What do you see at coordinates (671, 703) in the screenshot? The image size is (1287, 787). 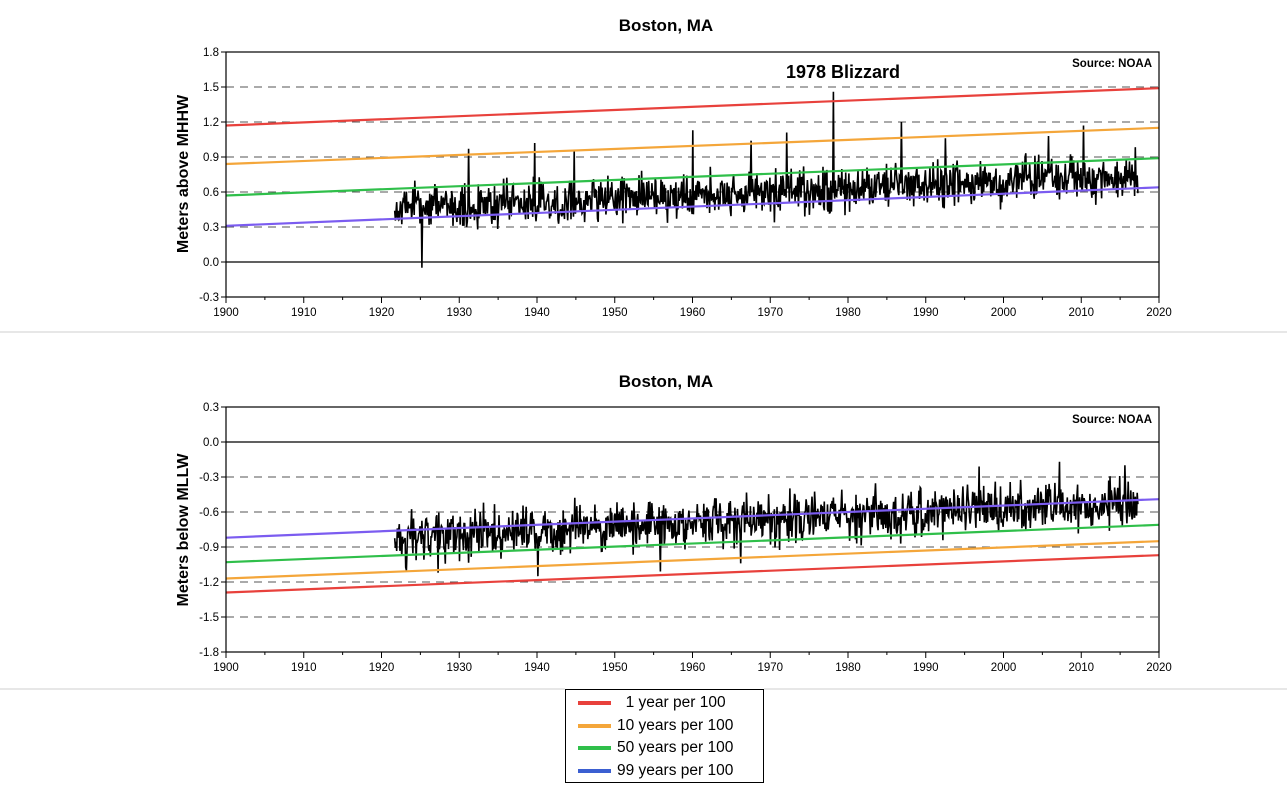 I see `legend-label: 1 year per 100` at bounding box center [671, 703].